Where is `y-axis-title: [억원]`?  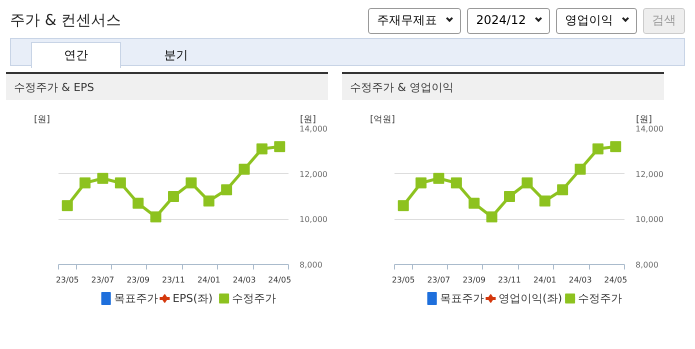
y-axis-title: [억원] is located at coordinates (383, 120).